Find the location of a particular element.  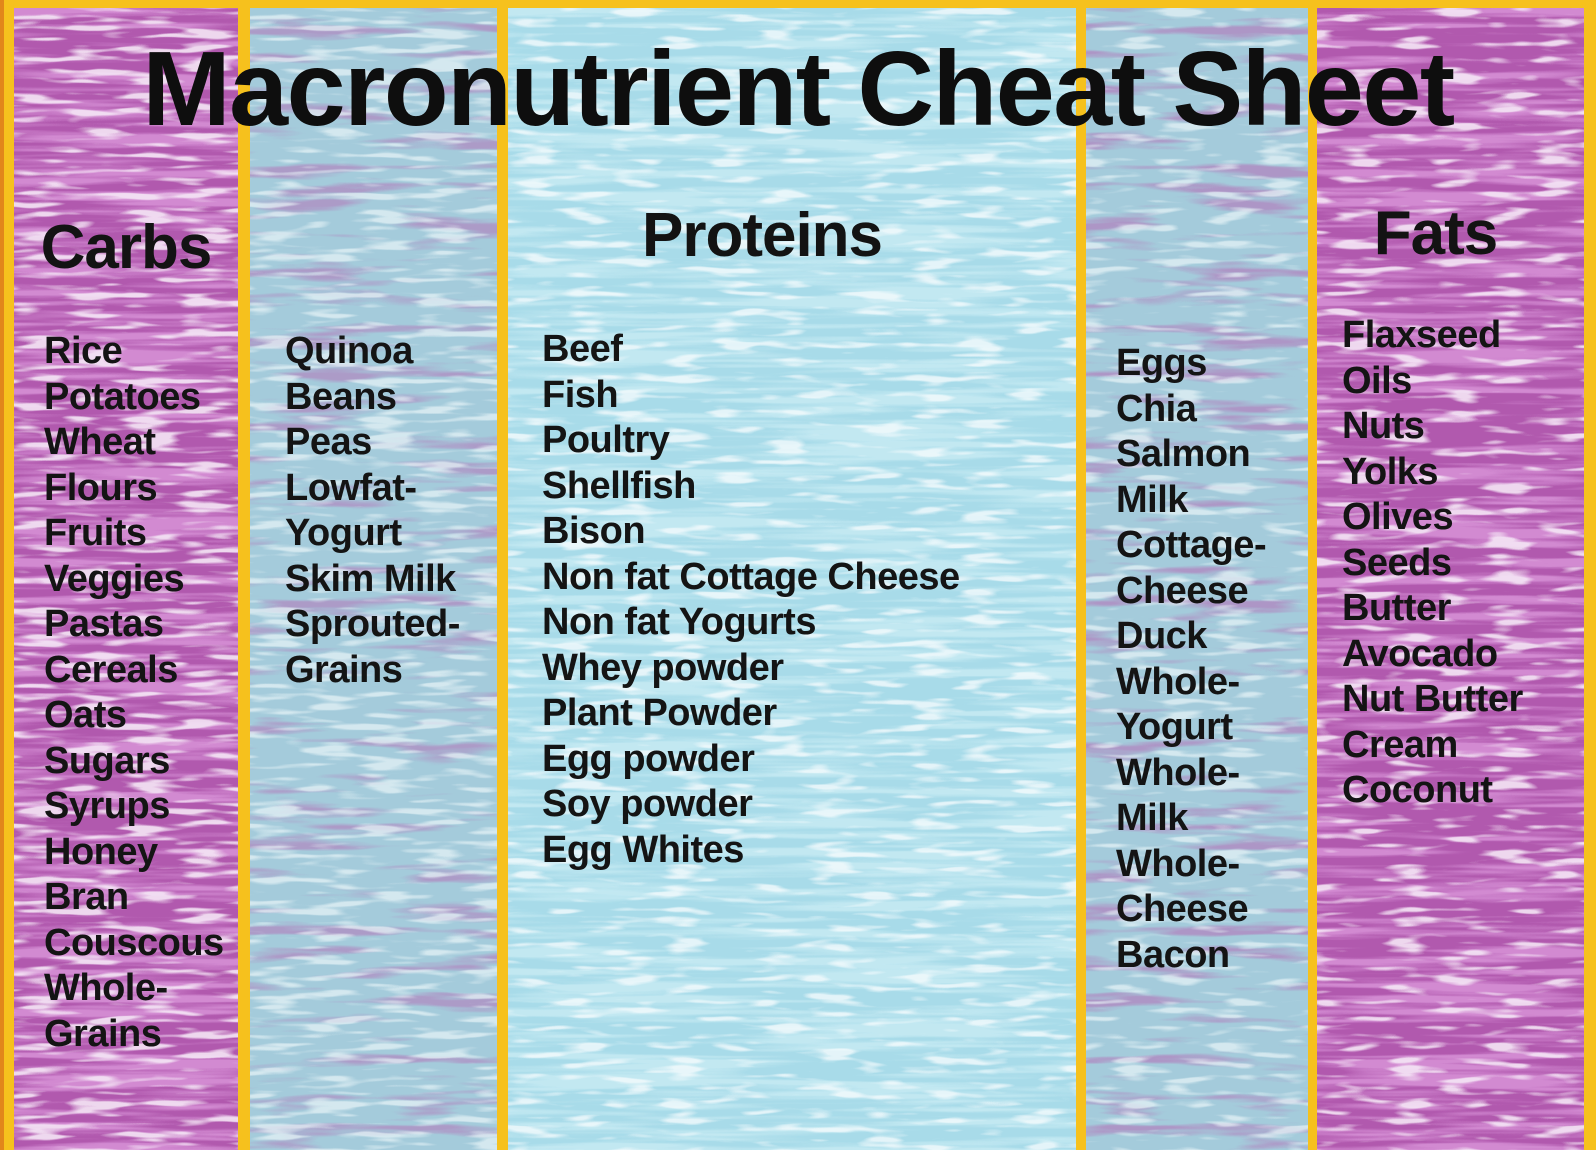

list-item: Couscous is located at coordinates (134, 942).